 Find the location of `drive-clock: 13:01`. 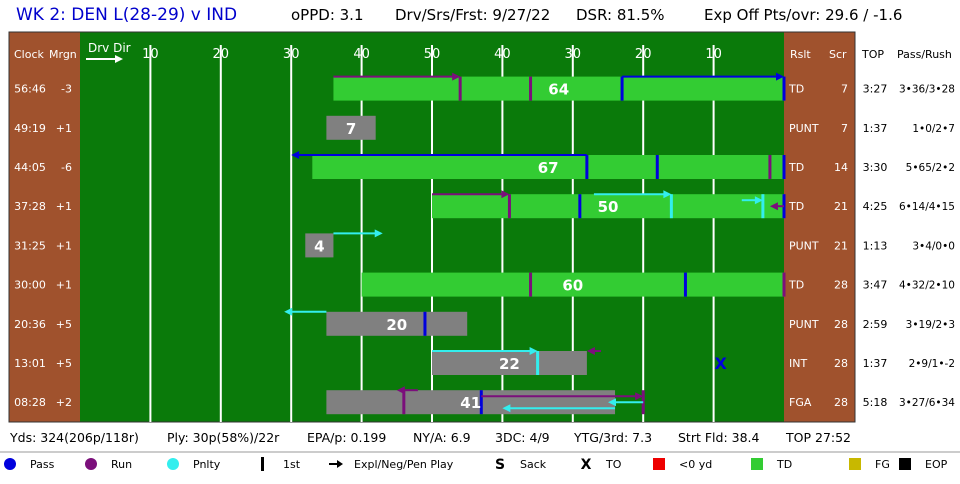

drive-clock: 13:01 is located at coordinates (30, 363).